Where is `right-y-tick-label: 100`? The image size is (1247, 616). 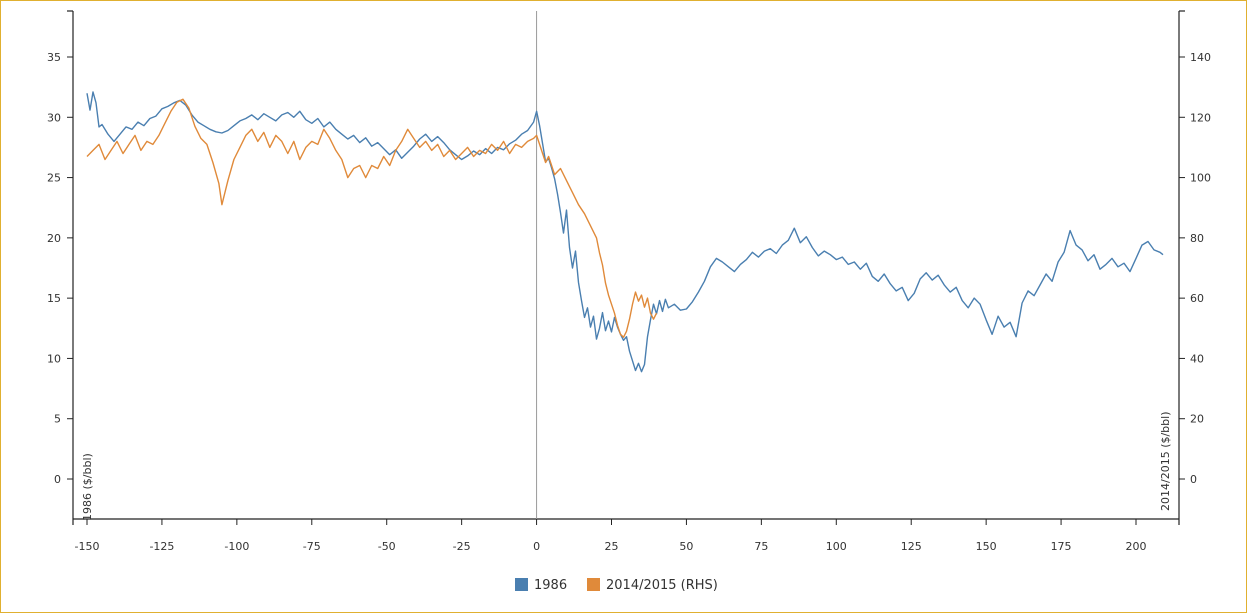 right-y-tick-label: 100 is located at coordinates (1200, 178).